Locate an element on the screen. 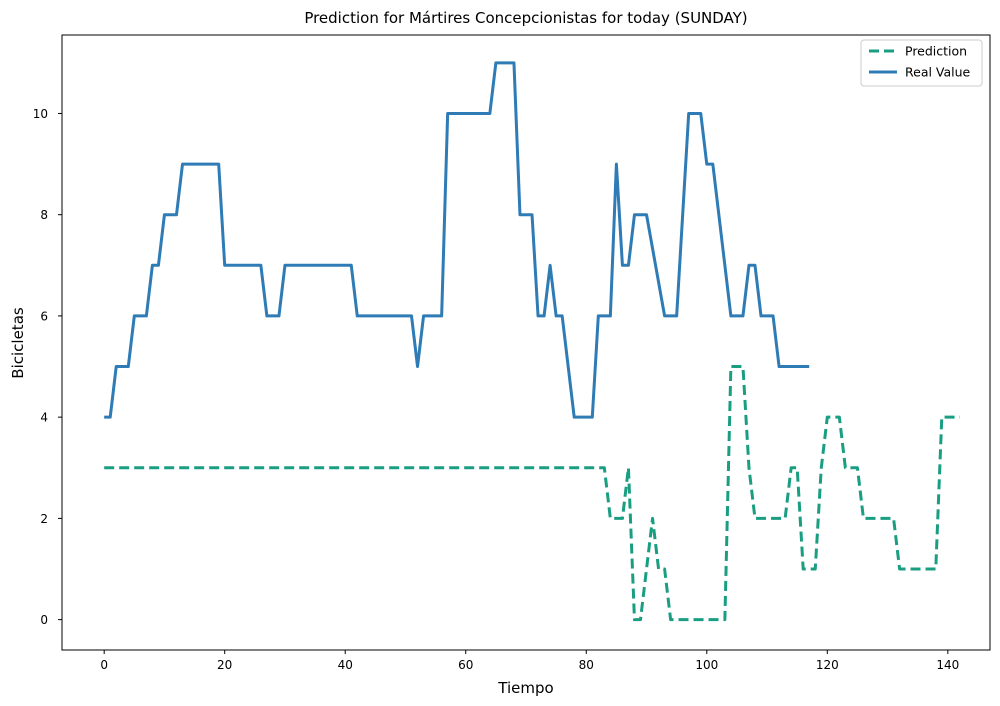 This screenshot has width=1000, height=706. legend: Prediction Real Value is located at coordinates (921, 63).